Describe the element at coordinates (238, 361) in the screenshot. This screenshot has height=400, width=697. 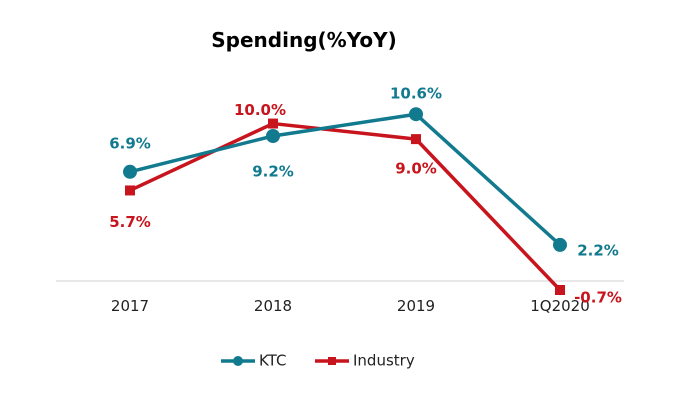
I see `legend-marker-ktc` at that location.